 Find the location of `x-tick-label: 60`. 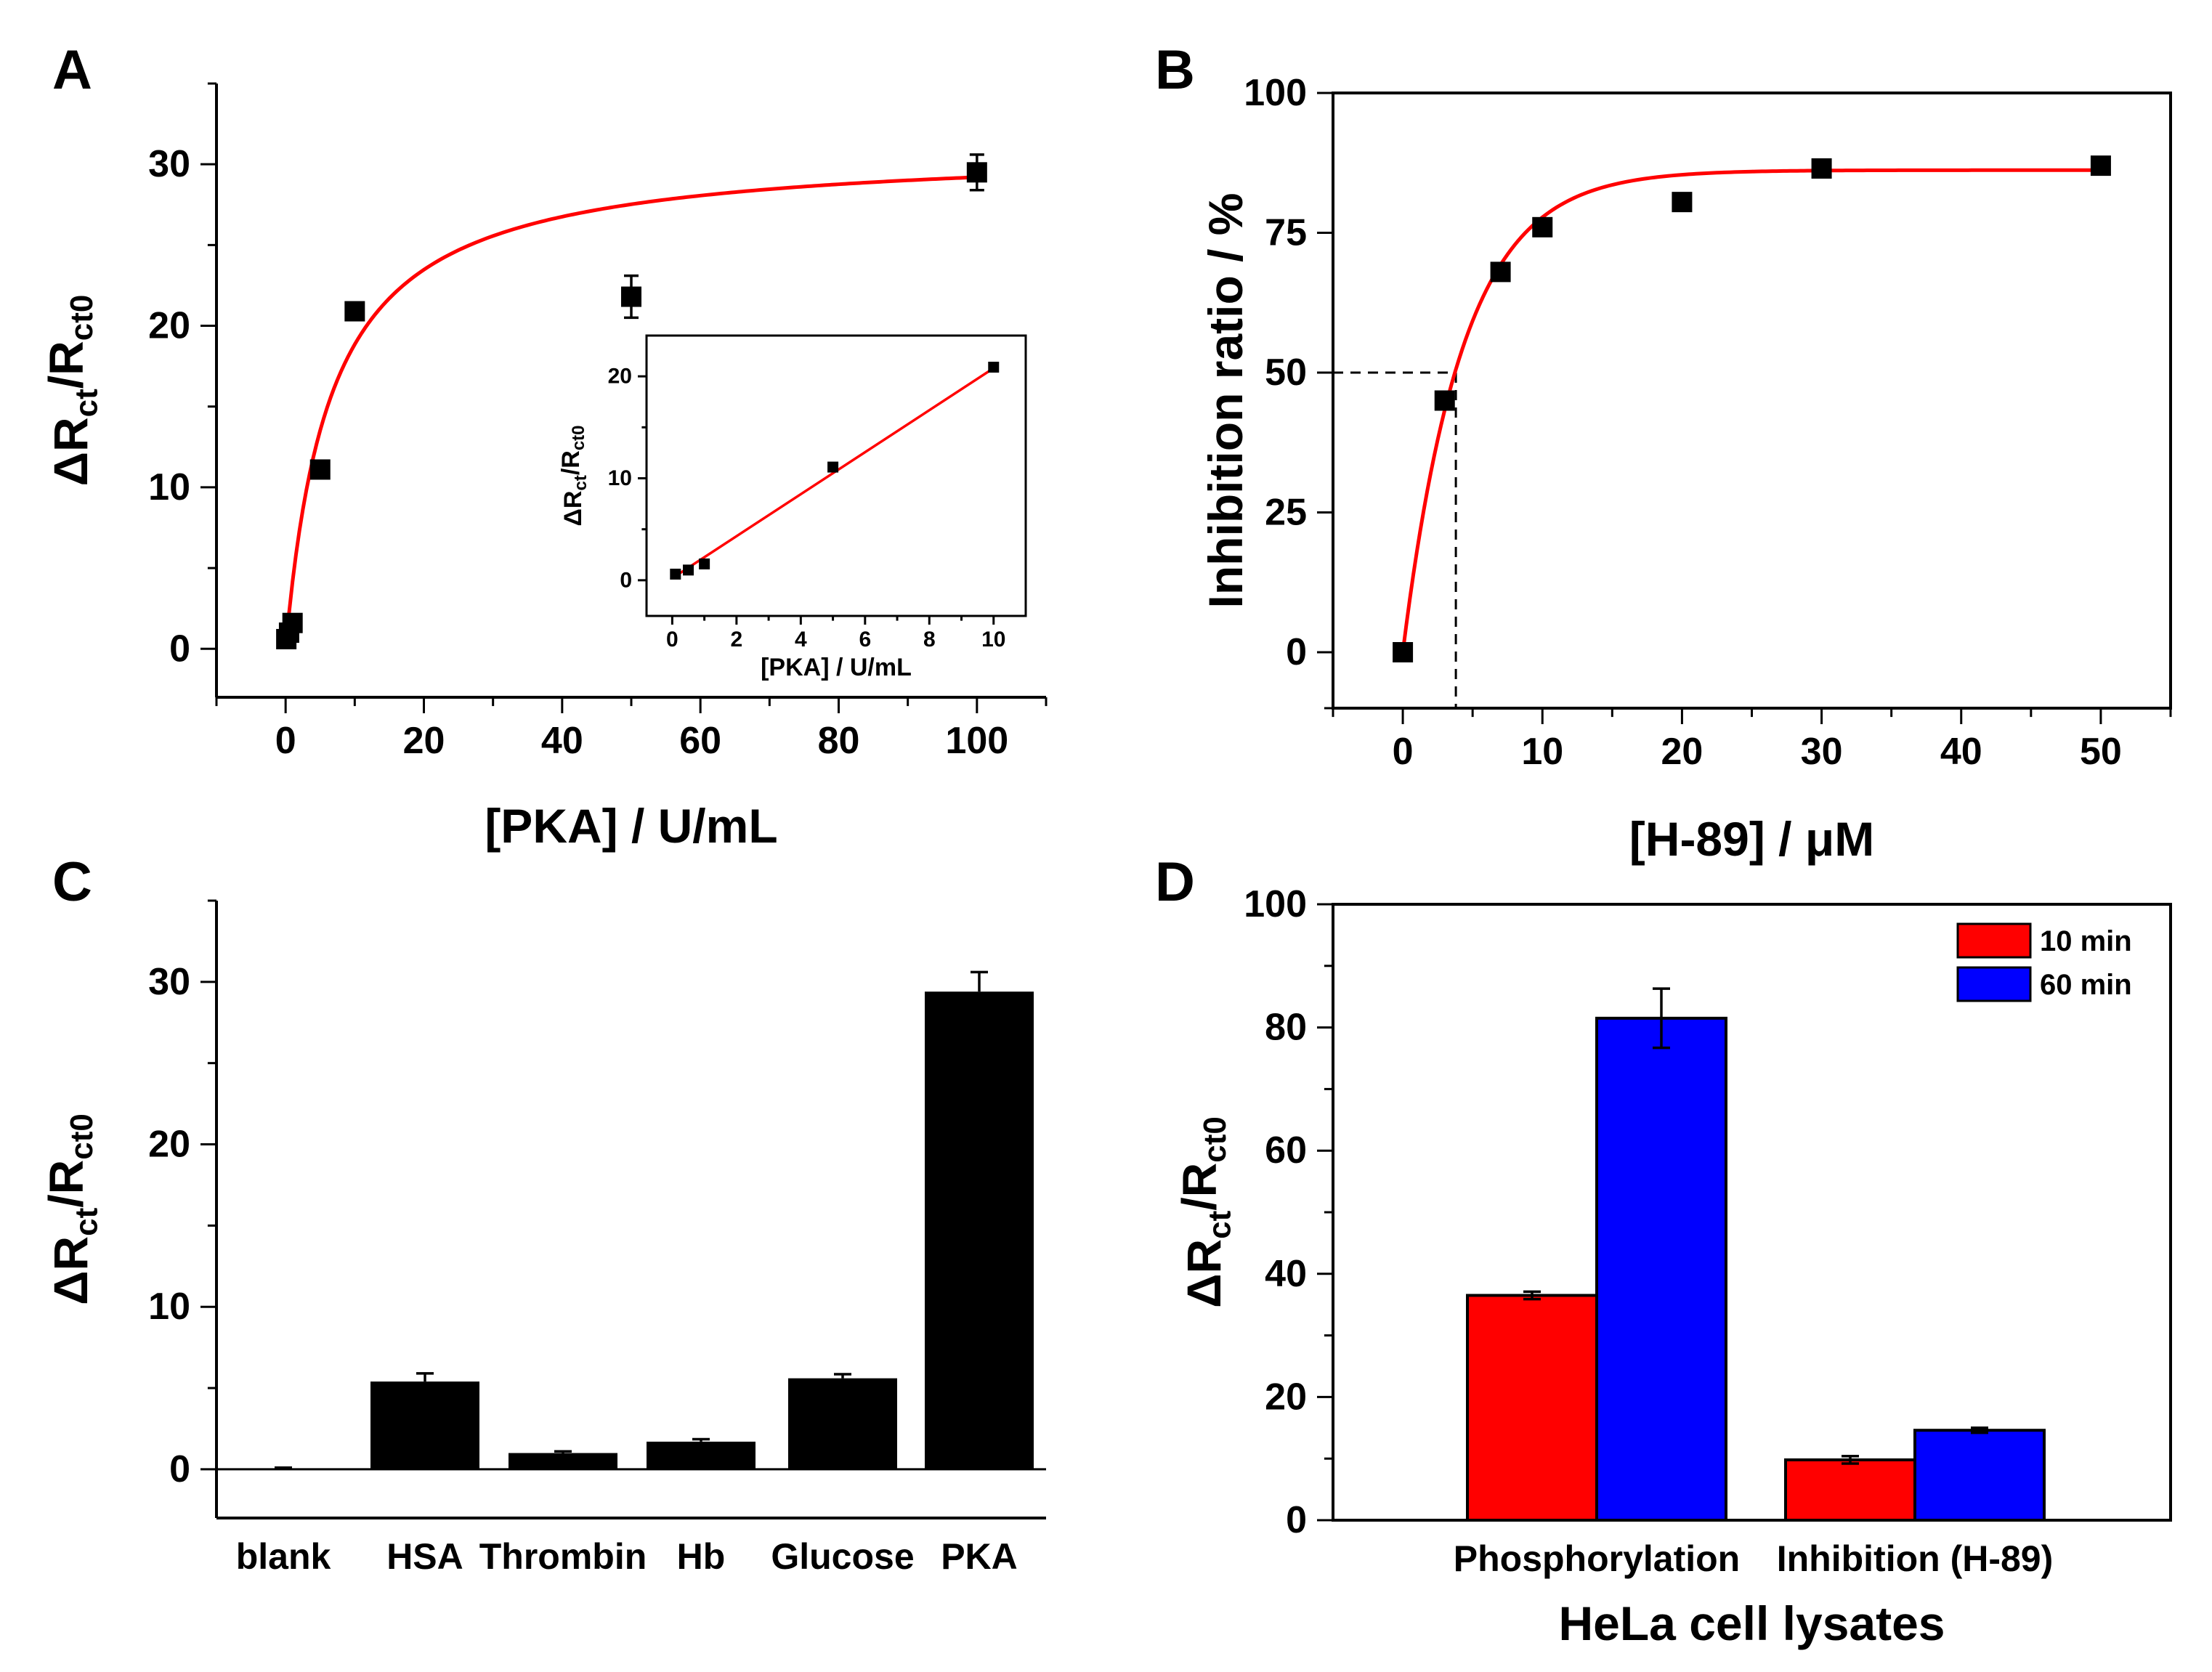

x-tick-label: 60 is located at coordinates (700, 741).